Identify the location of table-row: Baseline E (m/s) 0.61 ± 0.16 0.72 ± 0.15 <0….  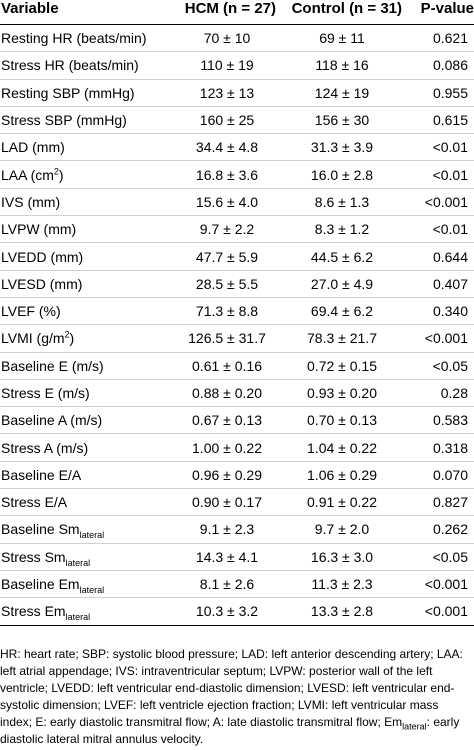
(237, 366).